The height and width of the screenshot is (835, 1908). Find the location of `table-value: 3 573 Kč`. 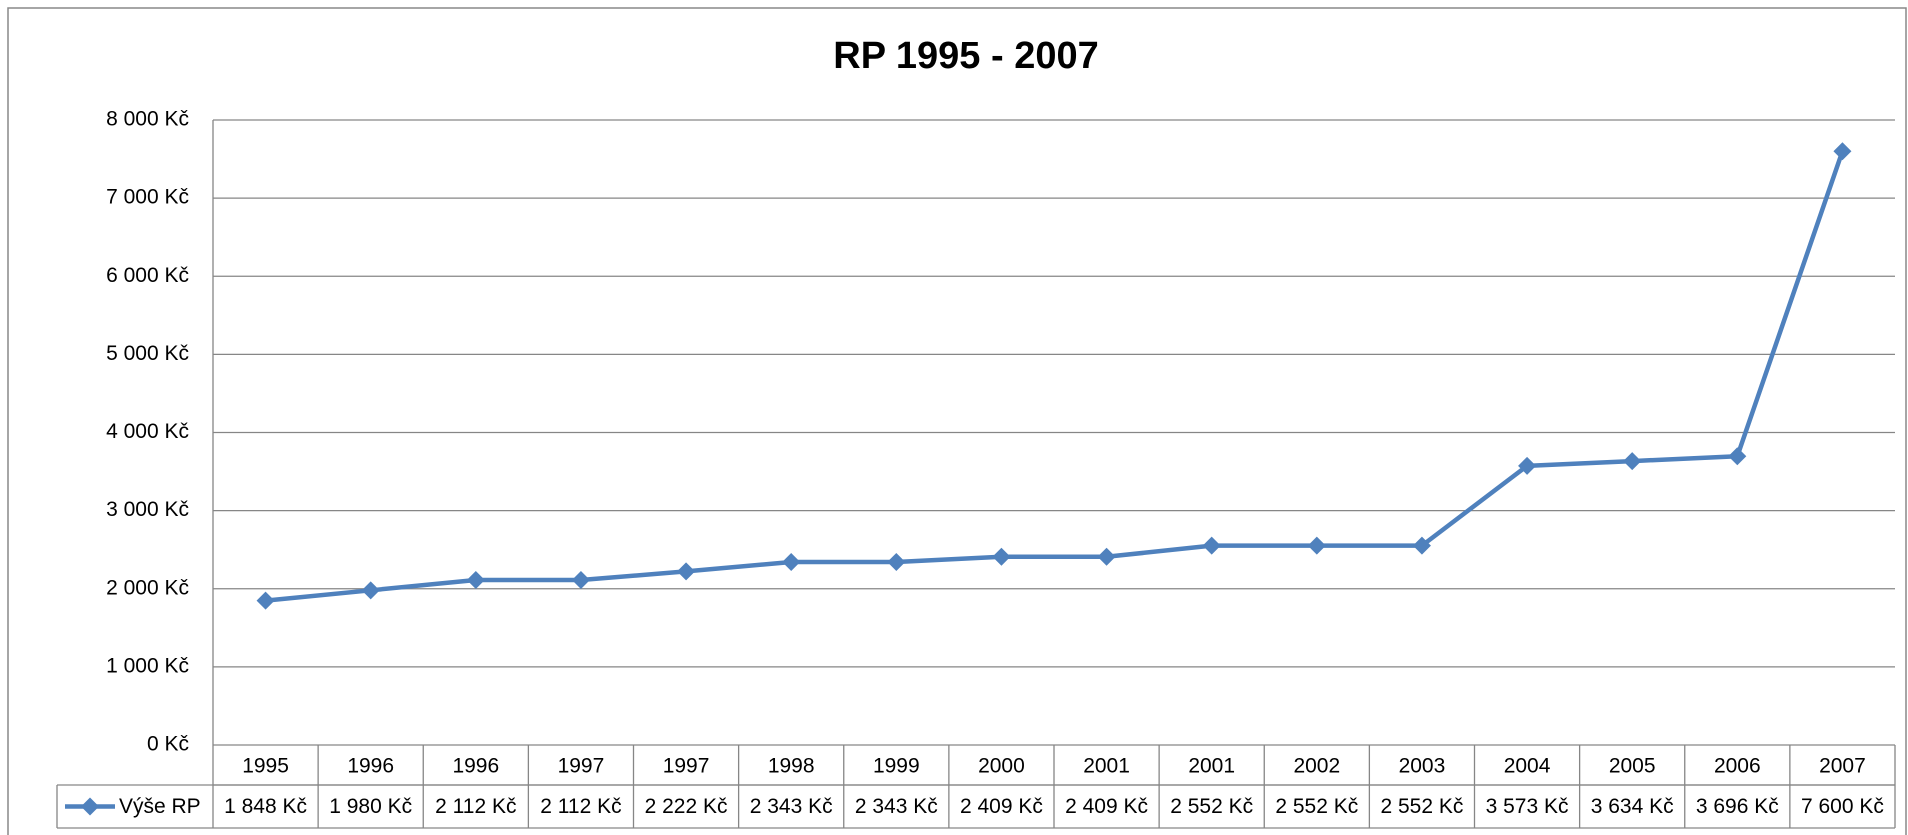

table-value: 3 573 Kč is located at coordinates (1527, 806).